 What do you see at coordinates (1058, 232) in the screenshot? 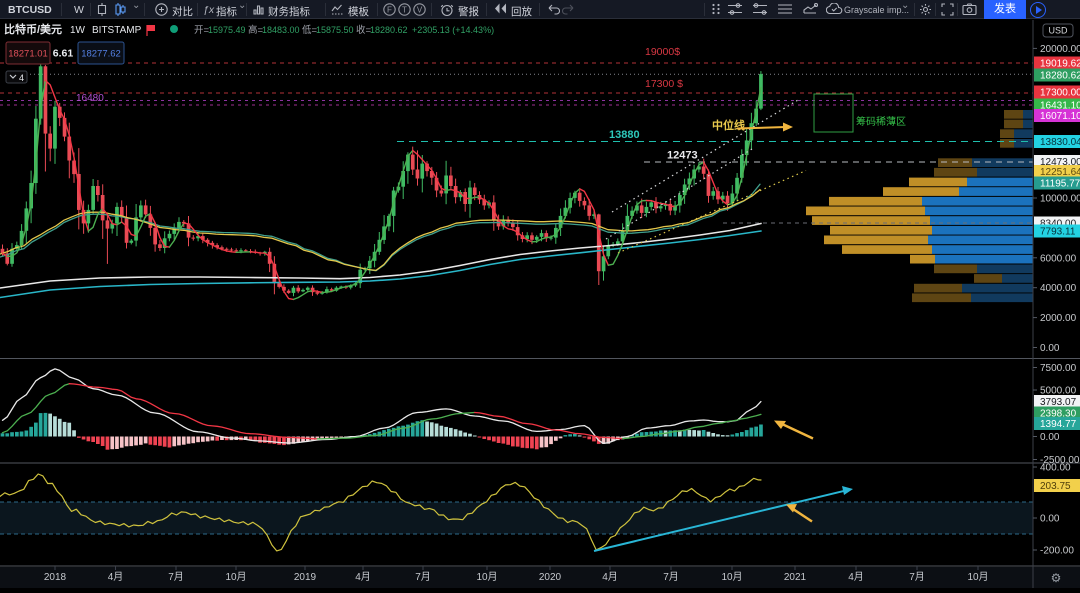
I see `svg-text: 7793.11` at bounding box center [1058, 232].